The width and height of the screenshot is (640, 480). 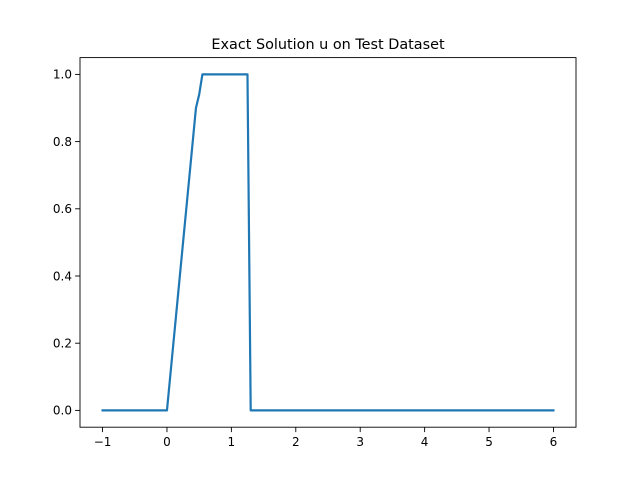 I want to click on chart-title: Exact Solution u on Test Dataset, so click(x=328, y=45).